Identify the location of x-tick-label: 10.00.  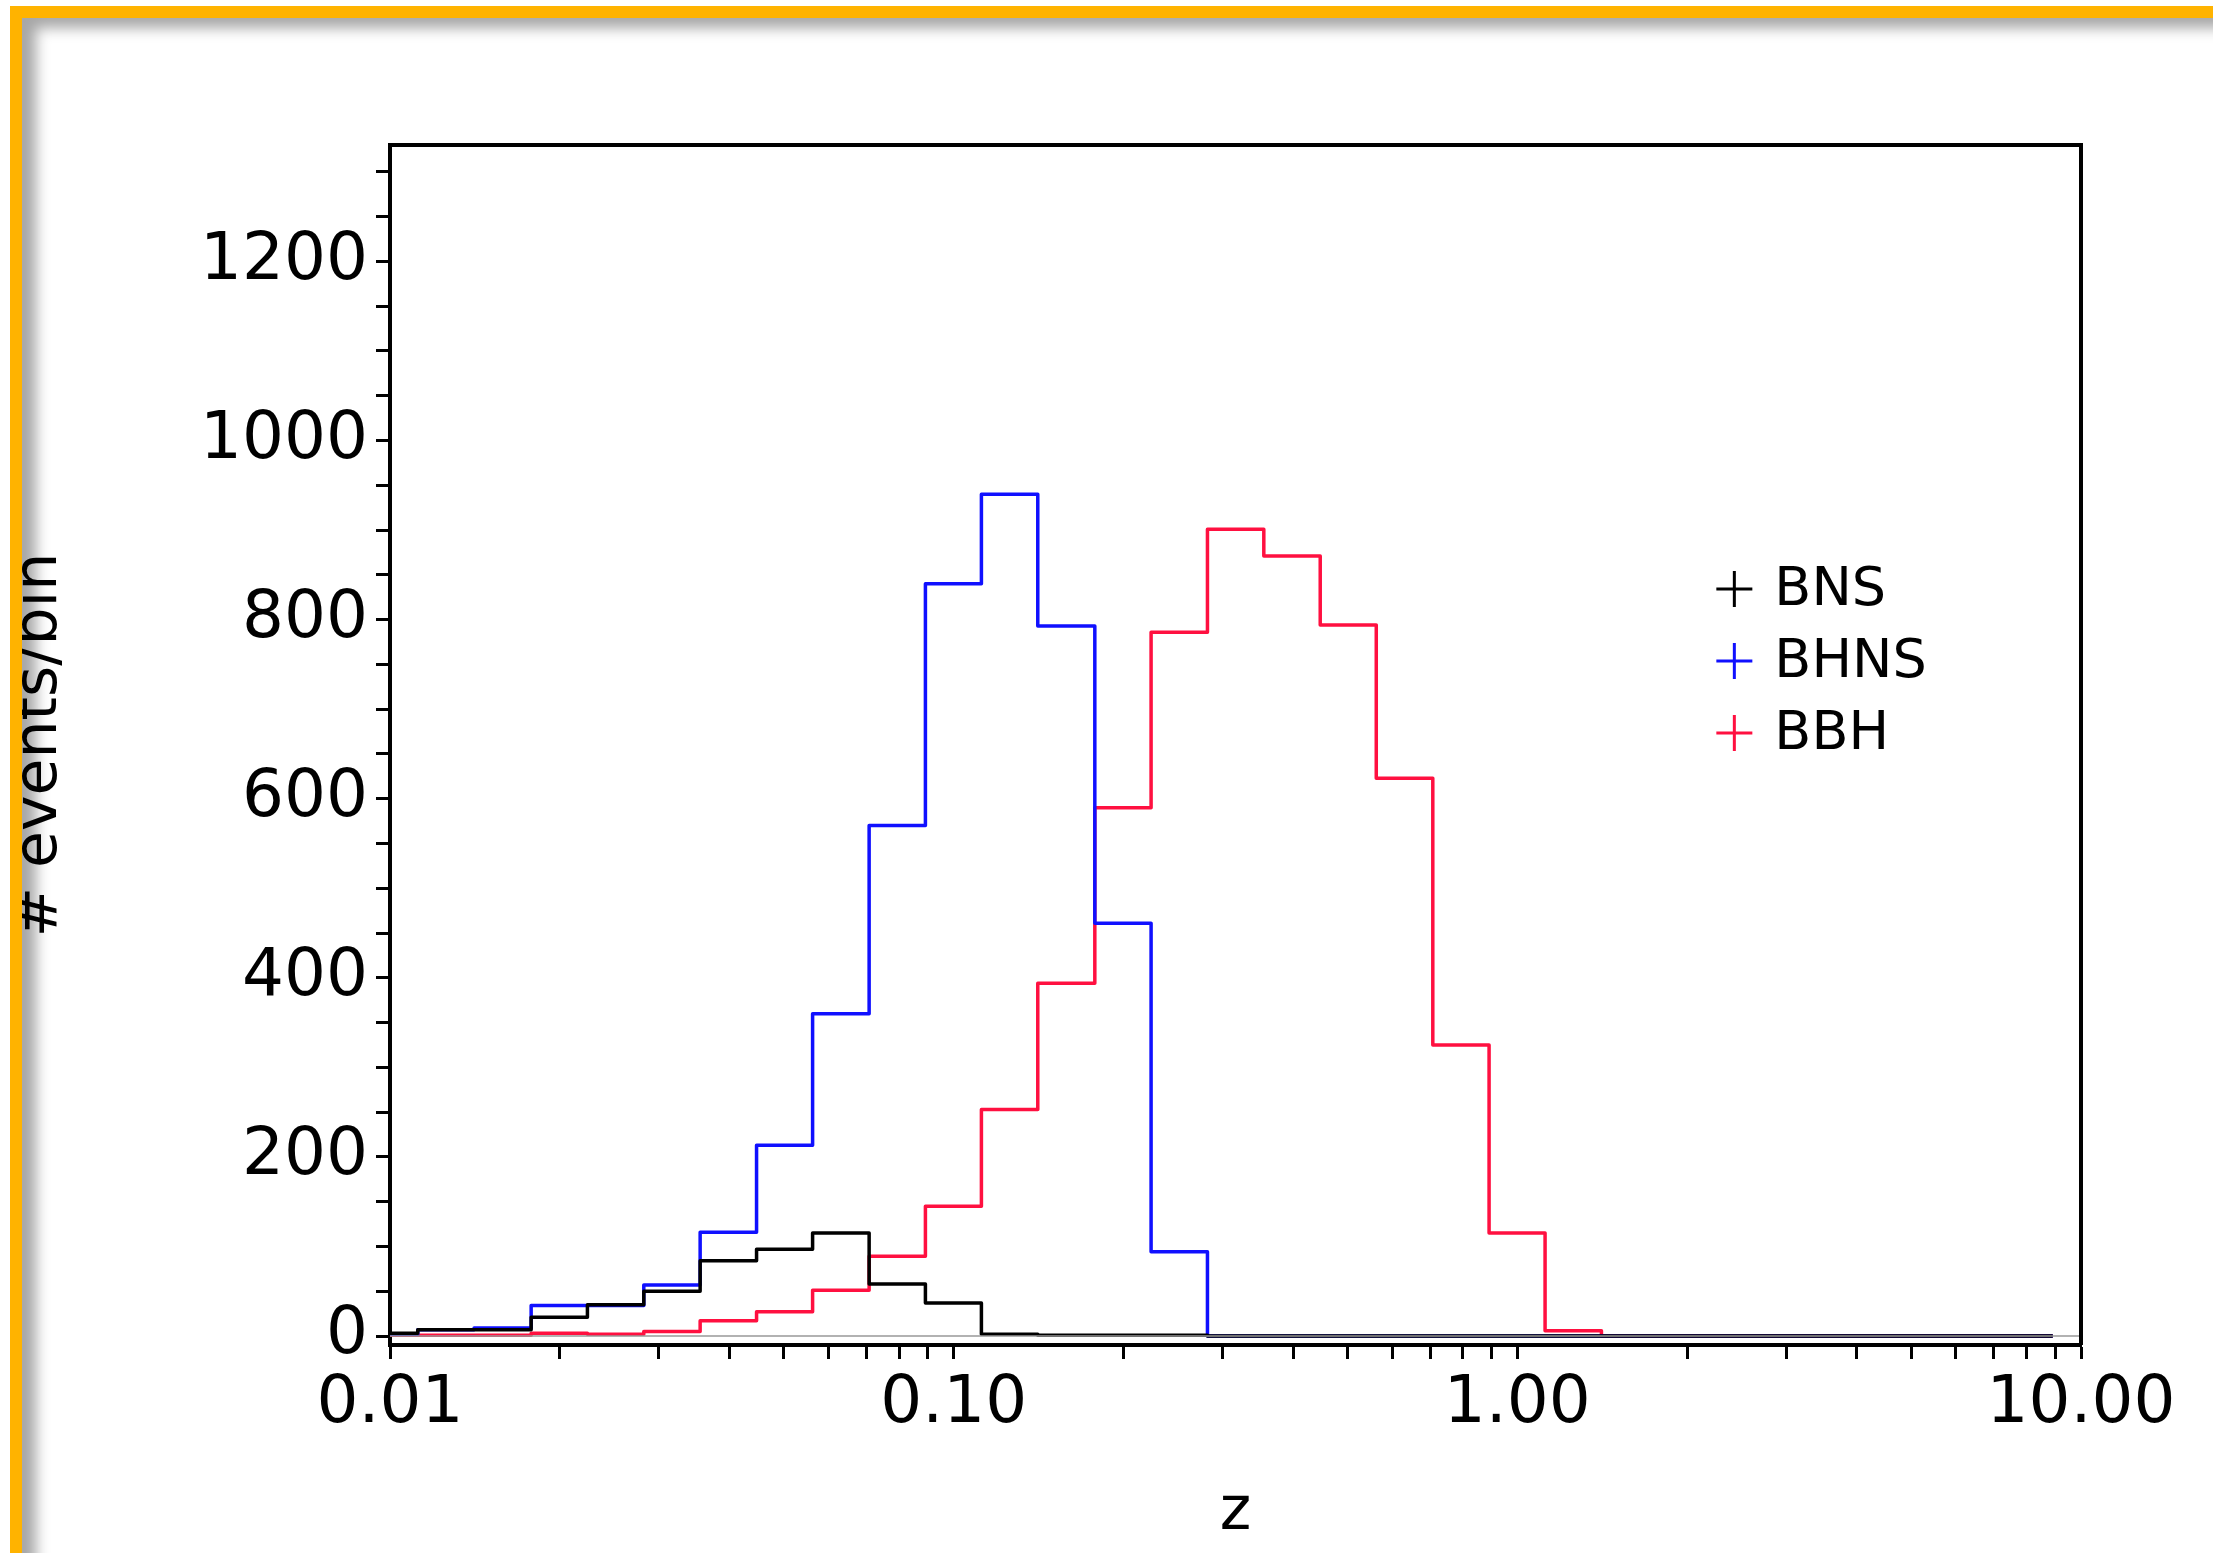
(2081, 1399).